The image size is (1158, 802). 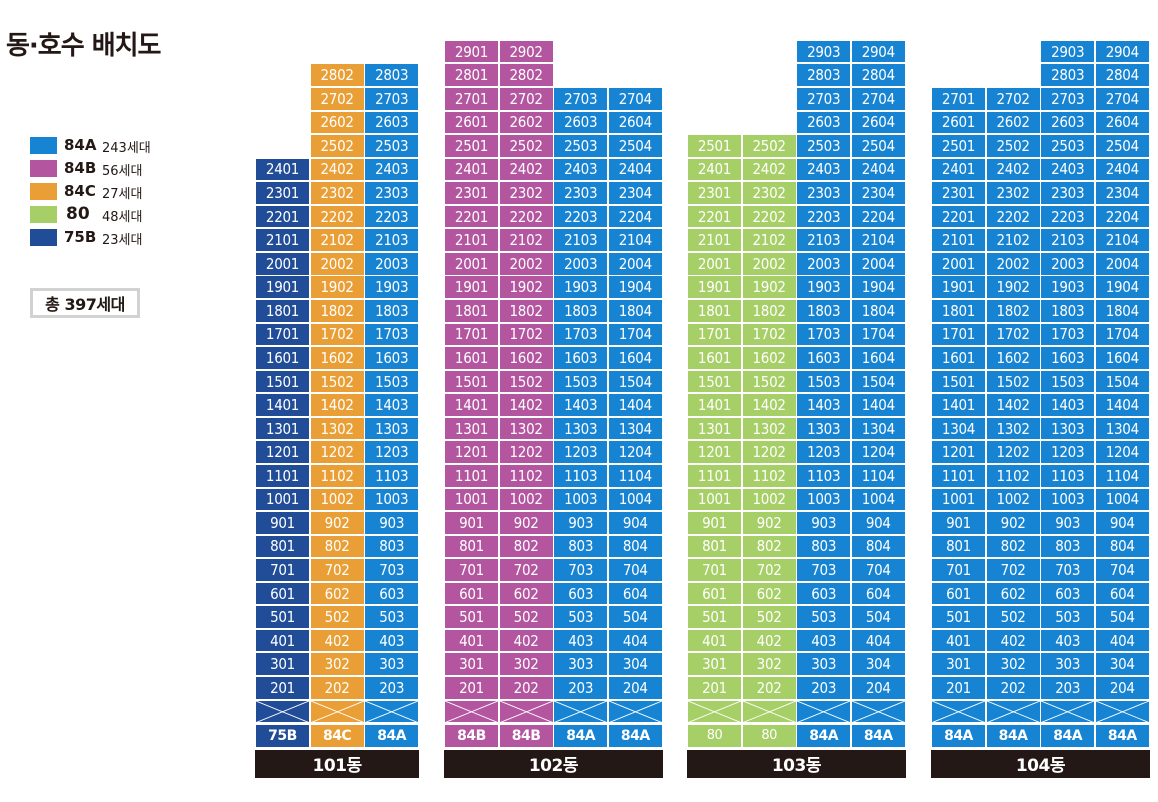 What do you see at coordinates (471, 75) in the screenshot?
I see `unit-cell: 2801` at bounding box center [471, 75].